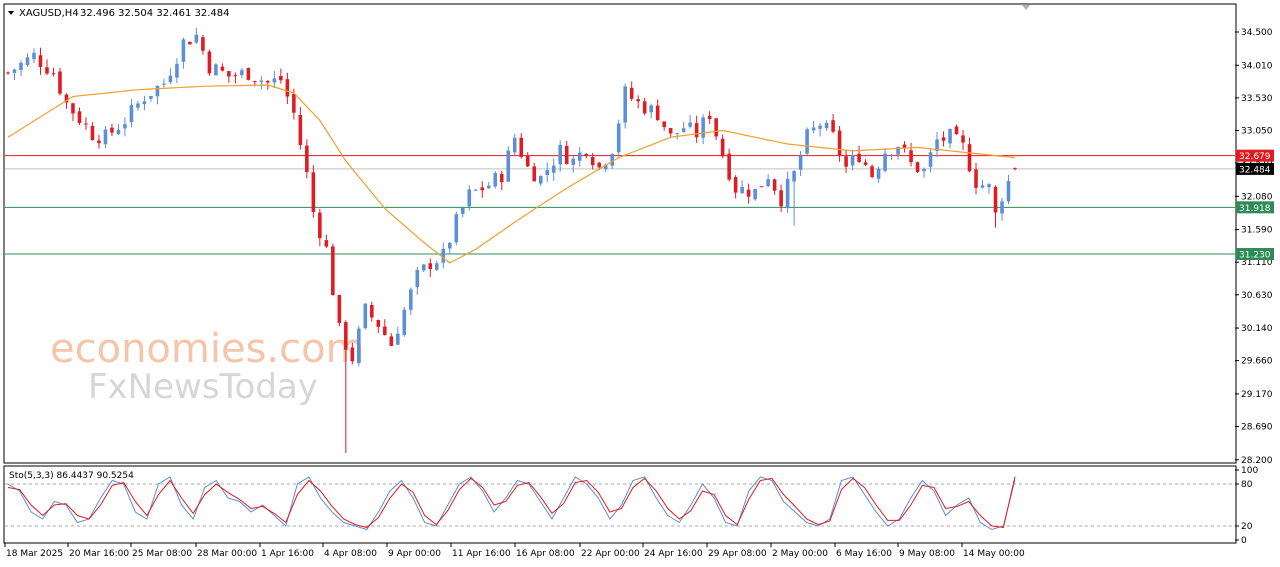 This screenshot has width=1280, height=567. What do you see at coordinates (1257, 263) in the screenshot?
I see `price-tick-label: 31.110` at bounding box center [1257, 263].